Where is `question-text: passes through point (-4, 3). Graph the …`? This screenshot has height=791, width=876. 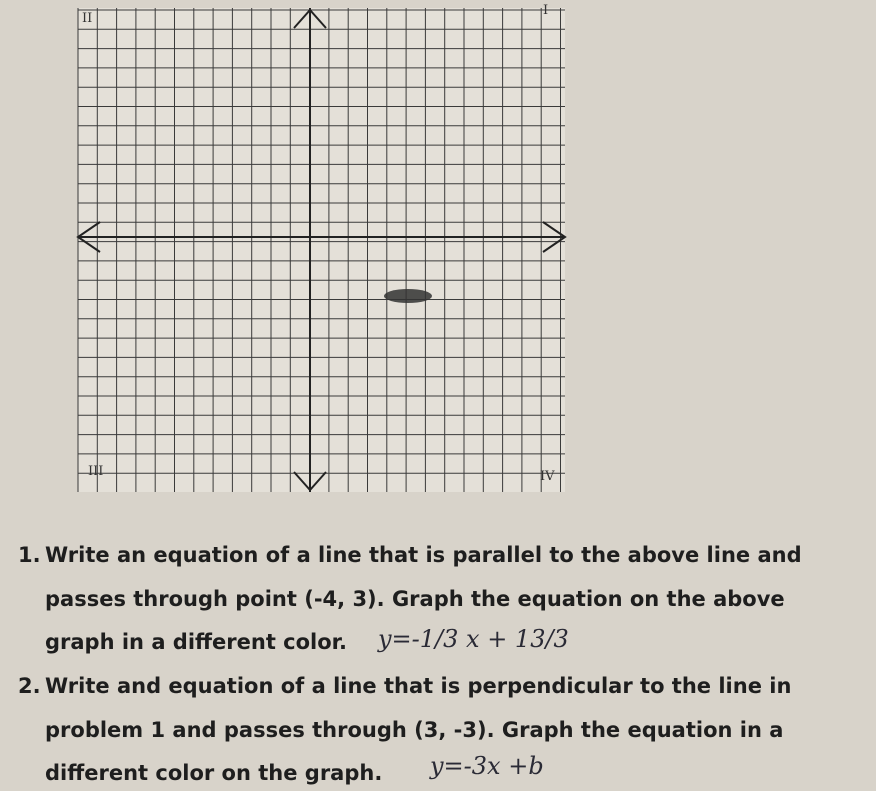 question-text: passes through point (-4, 3). Graph the … is located at coordinates (415, 598).